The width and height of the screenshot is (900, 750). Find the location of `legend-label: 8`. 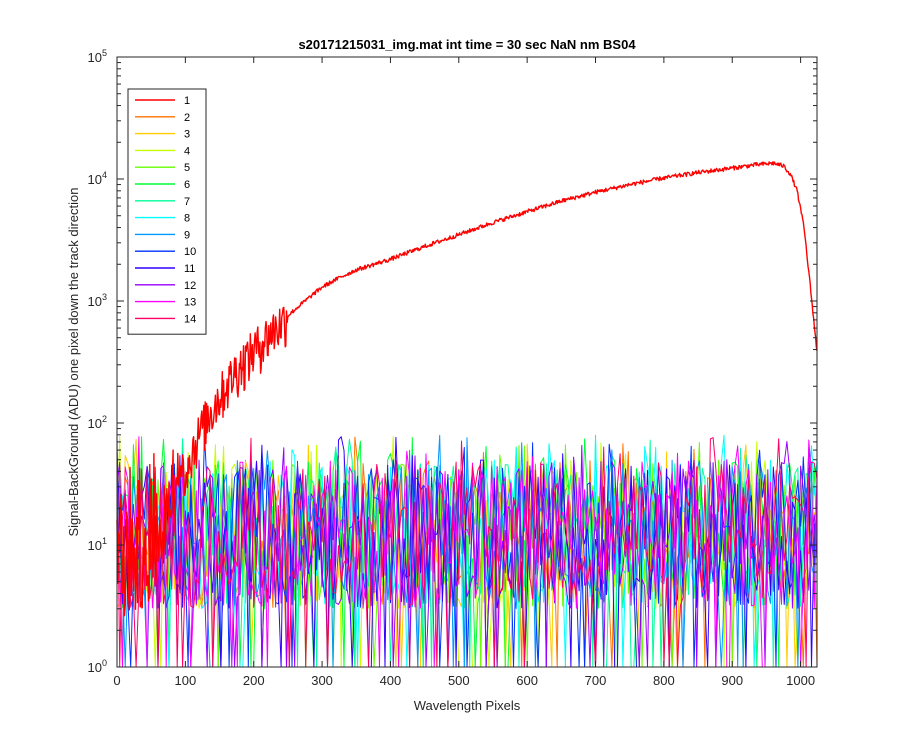

legend-label: 8 is located at coordinates (187, 219).